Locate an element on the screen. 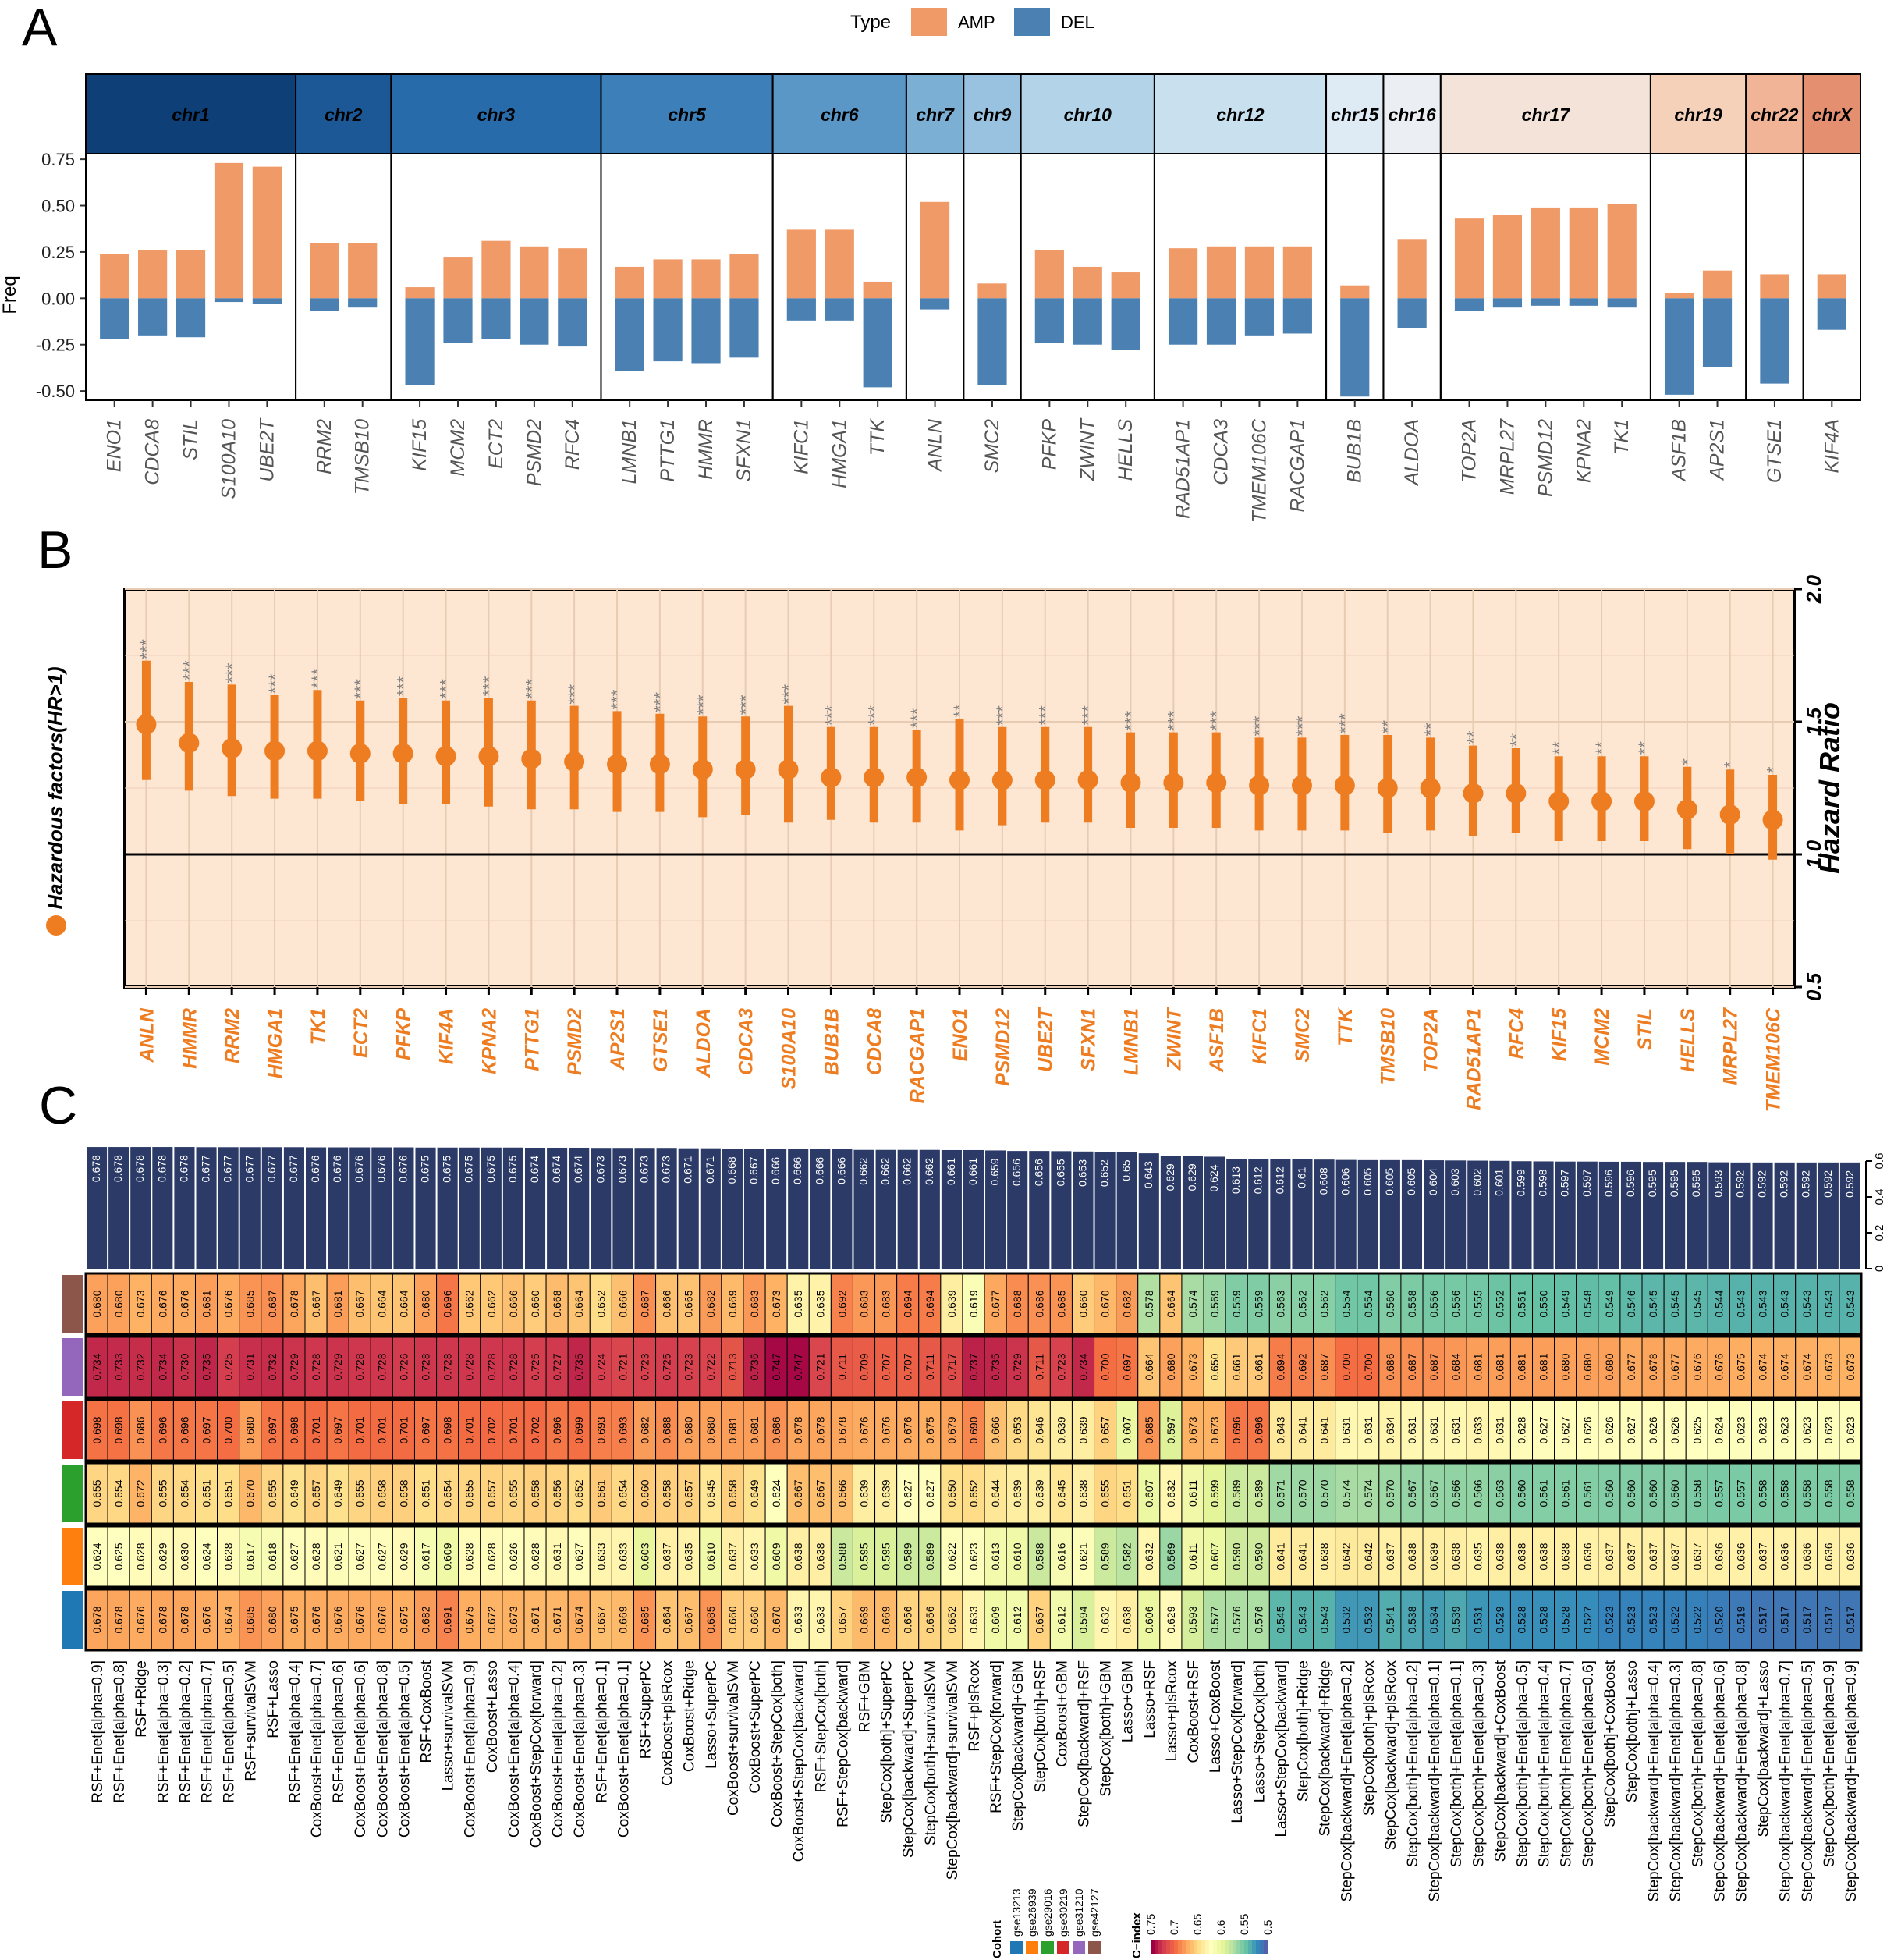 This screenshot has width=1887, height=1960. heatmap-cell-value: 0.594 is located at coordinates (1083, 1620).